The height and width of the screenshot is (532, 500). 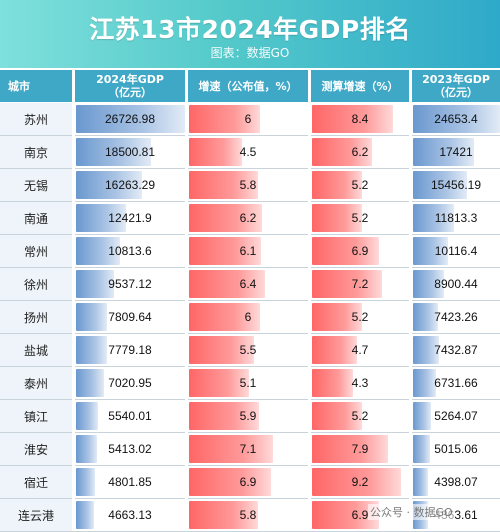 What do you see at coordinates (130, 383) in the screenshot?
I see `gdp2024-value: 7020.95` at bounding box center [130, 383].